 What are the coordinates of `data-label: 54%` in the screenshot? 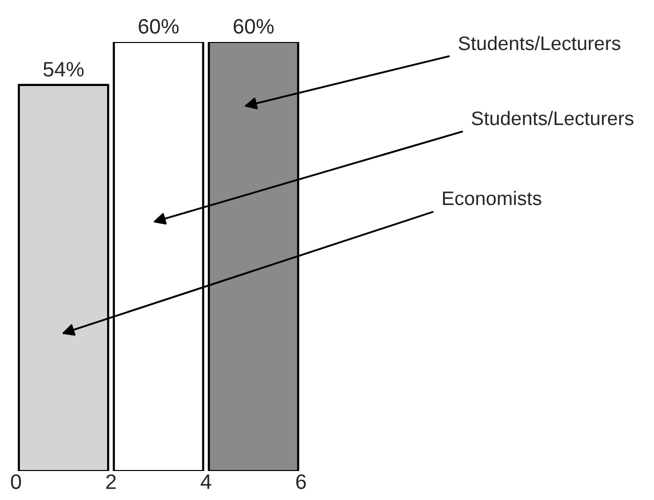 It's located at (63, 69).